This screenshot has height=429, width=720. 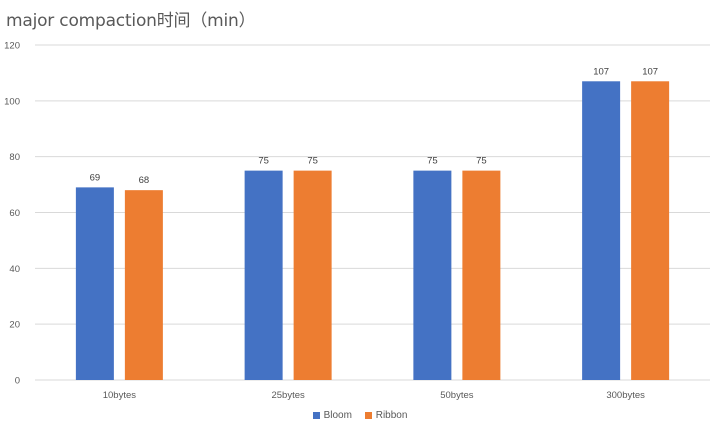 What do you see at coordinates (14, 325) in the screenshot?
I see `y-tick-label: 20` at bounding box center [14, 325].